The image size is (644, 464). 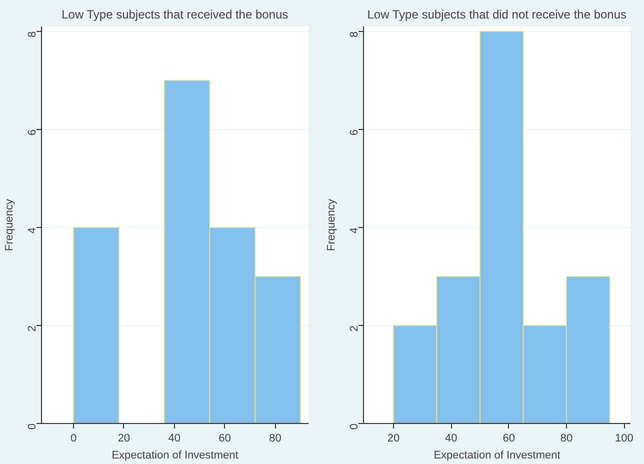 I want to click on chart-title: Low Type subjects that received the bonus, so click(x=175, y=15).